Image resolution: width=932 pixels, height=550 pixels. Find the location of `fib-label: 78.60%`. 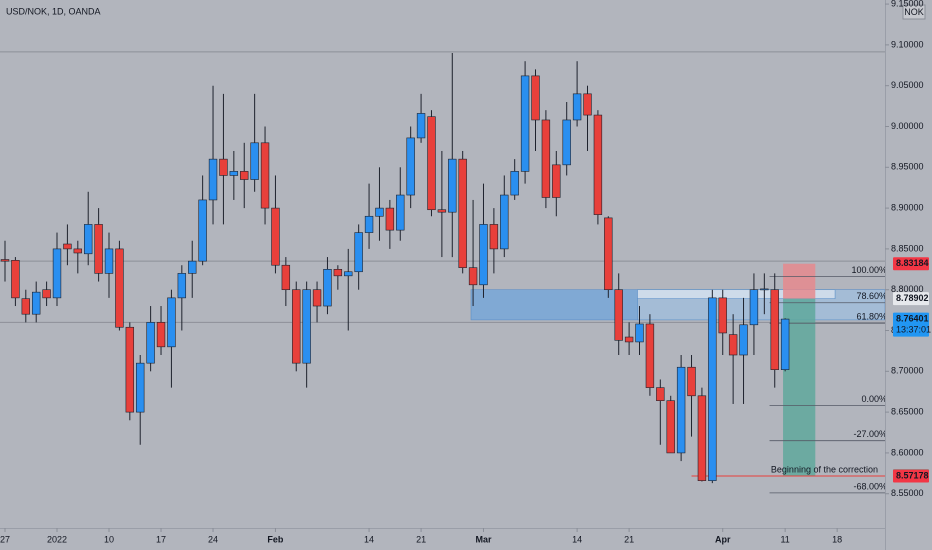

fib-label: 78.60% is located at coordinates (871, 296).